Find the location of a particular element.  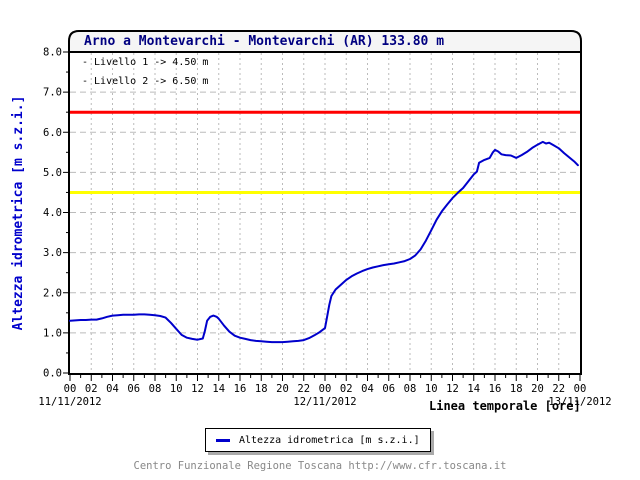

y-tick-label: 2.0 is located at coordinates (52, 293).